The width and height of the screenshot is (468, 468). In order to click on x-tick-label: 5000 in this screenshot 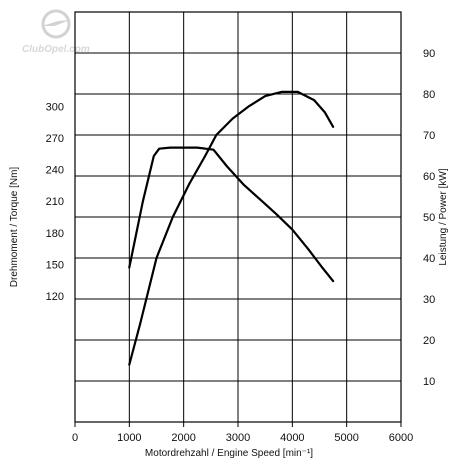, I will do `click(346, 438)`.